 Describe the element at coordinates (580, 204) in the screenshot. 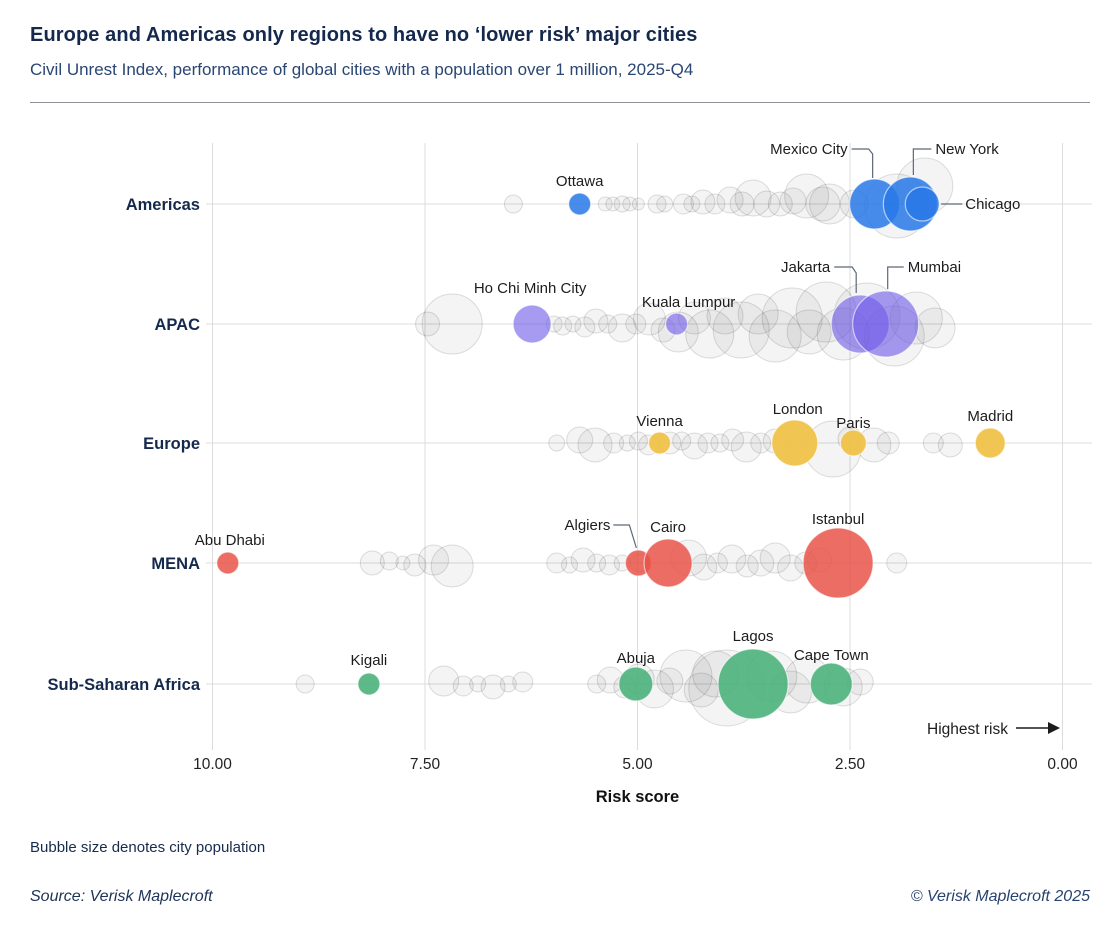

I see `city-bubble-ottawa` at that location.